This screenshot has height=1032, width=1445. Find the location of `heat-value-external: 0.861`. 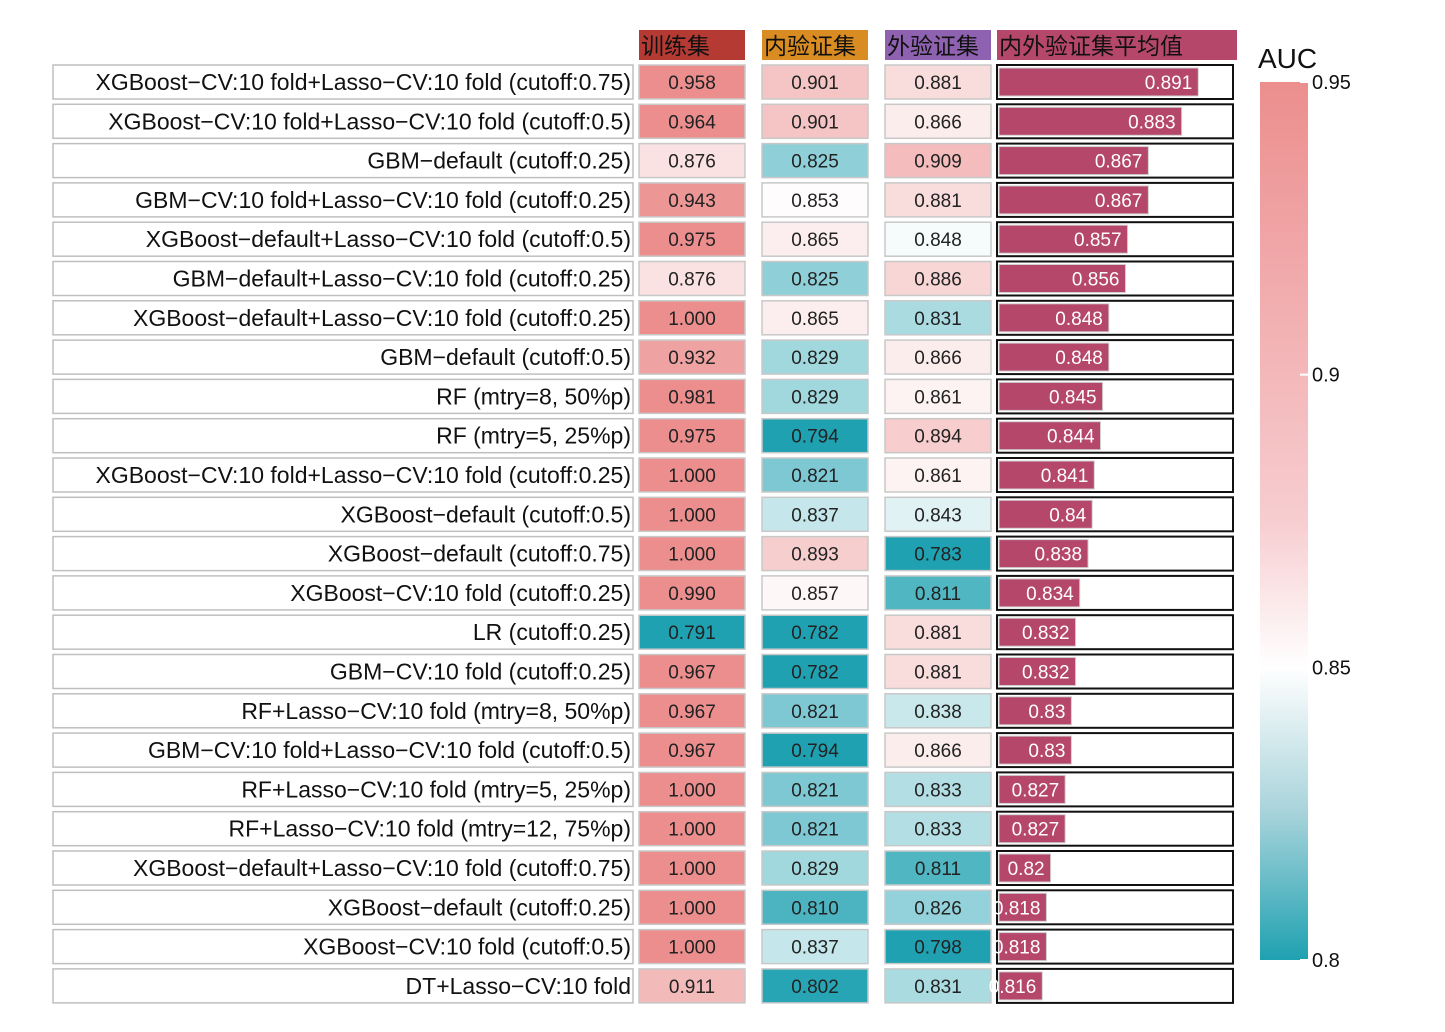

heat-value-external: 0.861 is located at coordinates (938, 476).